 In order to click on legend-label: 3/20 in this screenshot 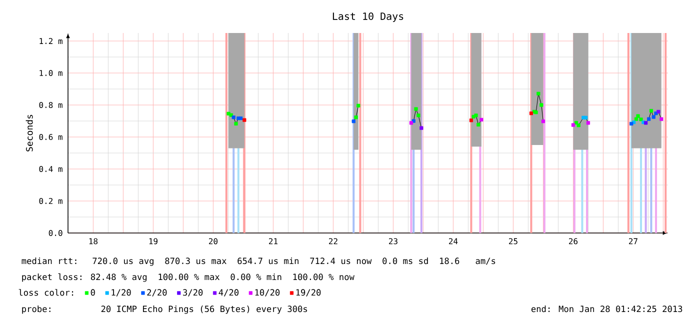, I will do `click(193, 292)`.